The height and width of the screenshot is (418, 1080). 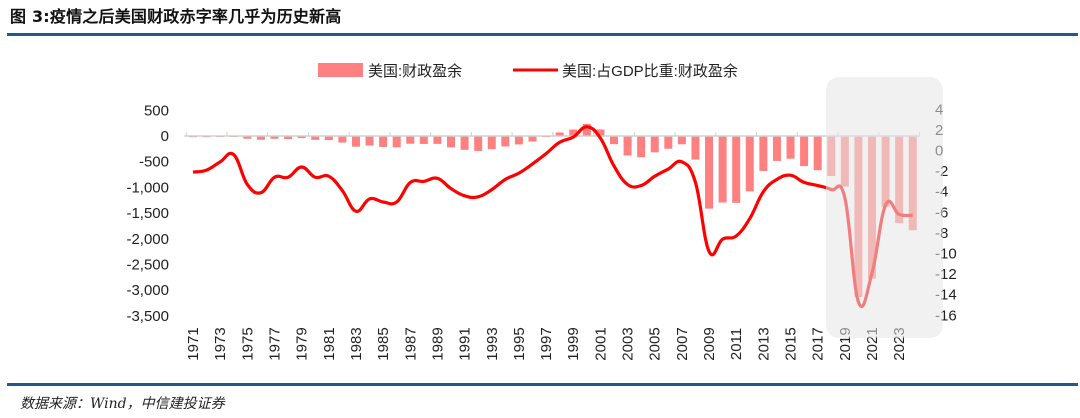 I want to click on bar-1985, so click(x=383, y=141).